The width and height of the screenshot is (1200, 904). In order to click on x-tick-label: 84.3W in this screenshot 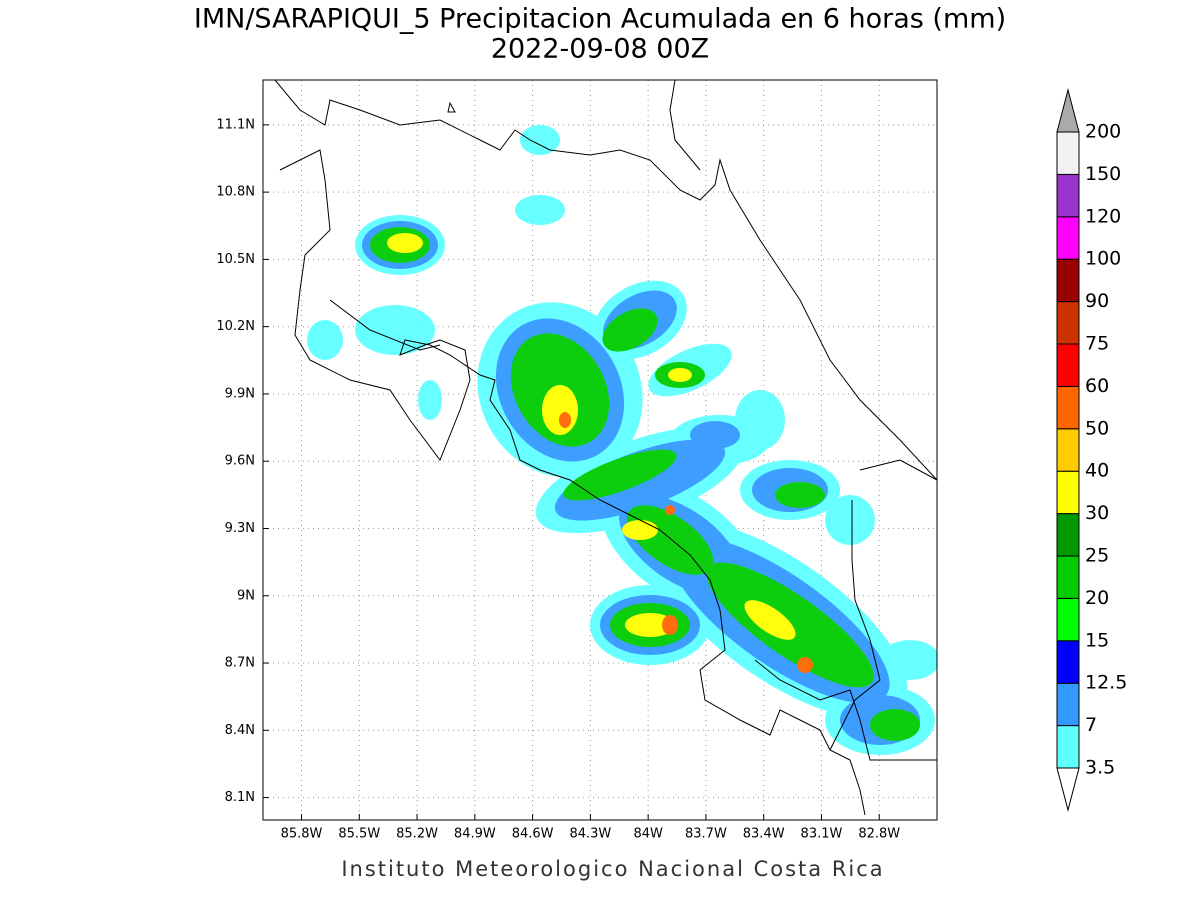, I will do `click(590, 834)`.